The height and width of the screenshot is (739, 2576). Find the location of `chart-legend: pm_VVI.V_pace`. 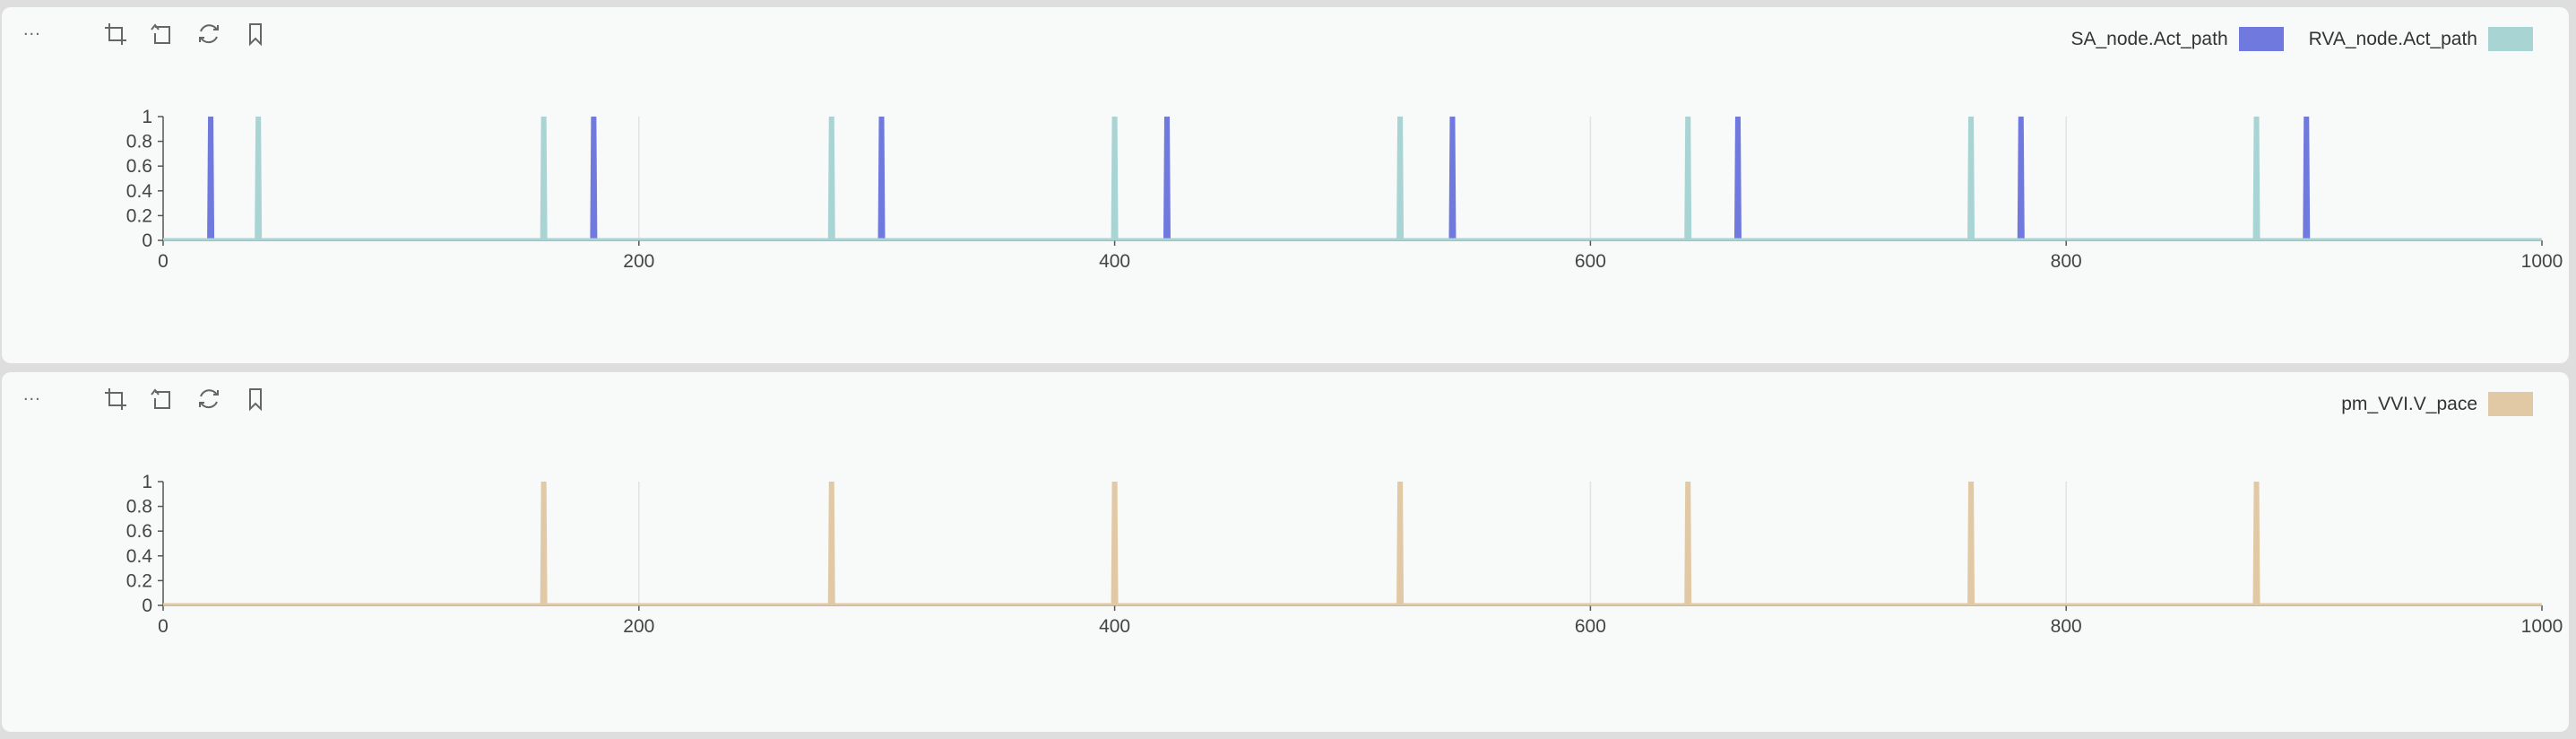

chart-legend: pm_VVI.V_pace is located at coordinates (2424, 404).